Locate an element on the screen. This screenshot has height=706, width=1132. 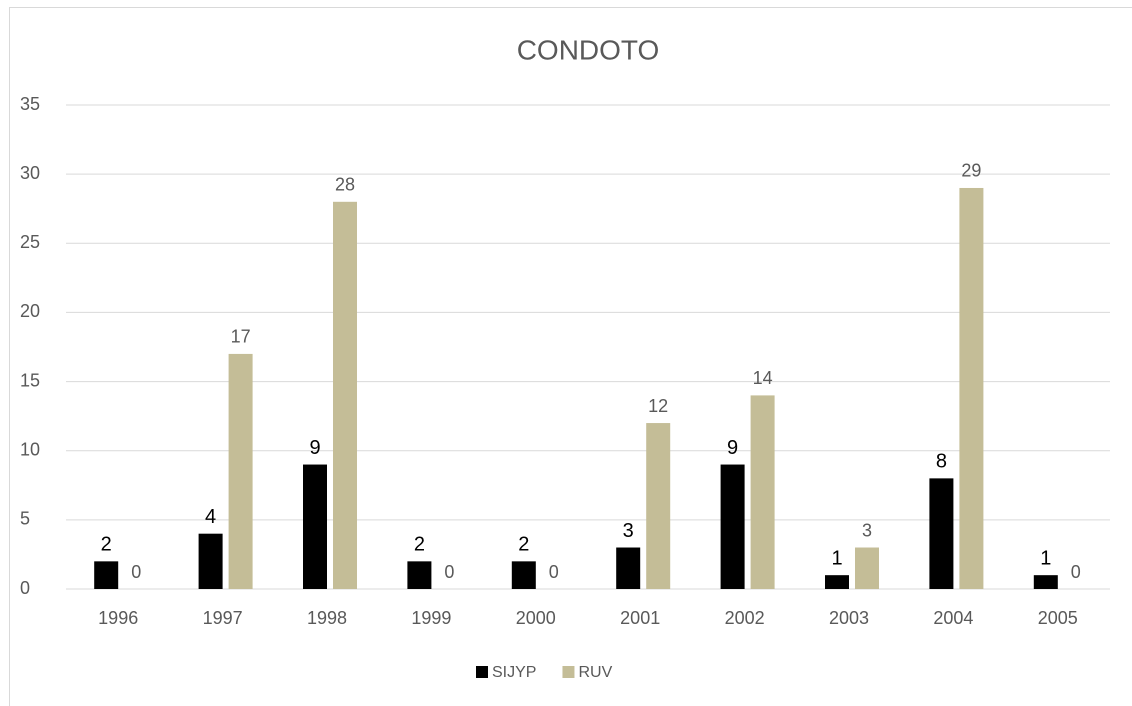
x-tick-label: 1998 is located at coordinates (327, 618).